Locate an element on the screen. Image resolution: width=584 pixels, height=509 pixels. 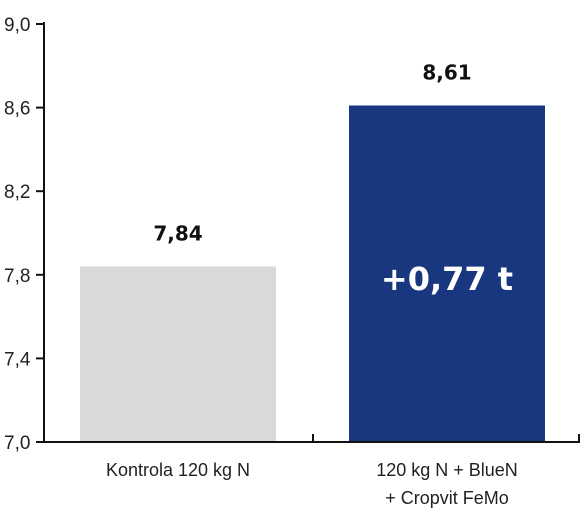
y-tick-label: 8,6 is located at coordinates (17, 109).